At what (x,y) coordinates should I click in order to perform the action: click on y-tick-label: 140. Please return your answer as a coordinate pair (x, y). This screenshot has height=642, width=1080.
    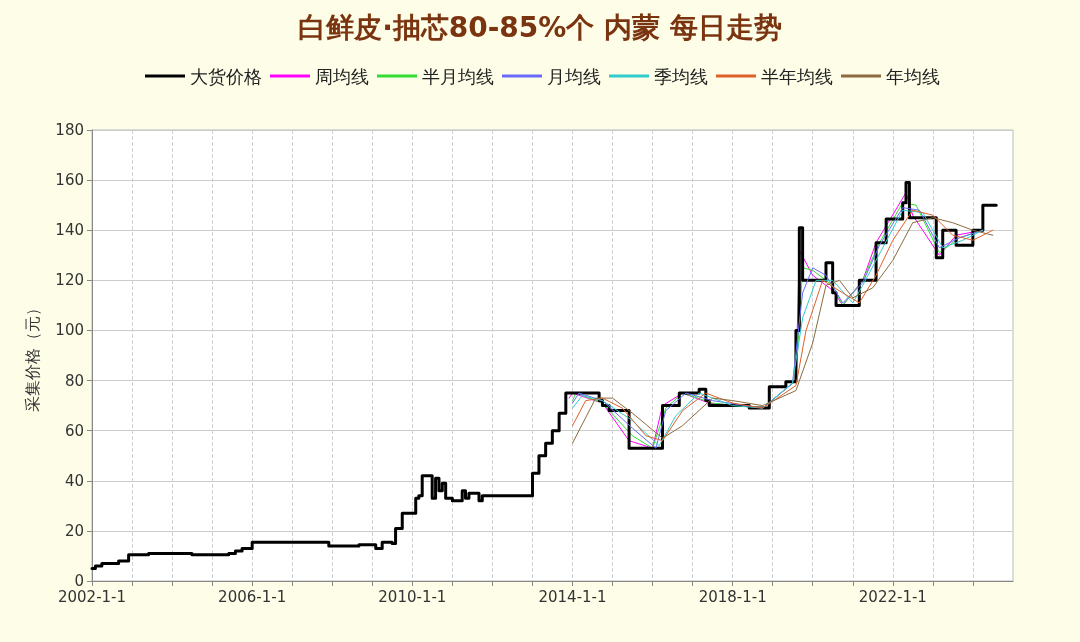
    Looking at the image, I should click on (69, 230).